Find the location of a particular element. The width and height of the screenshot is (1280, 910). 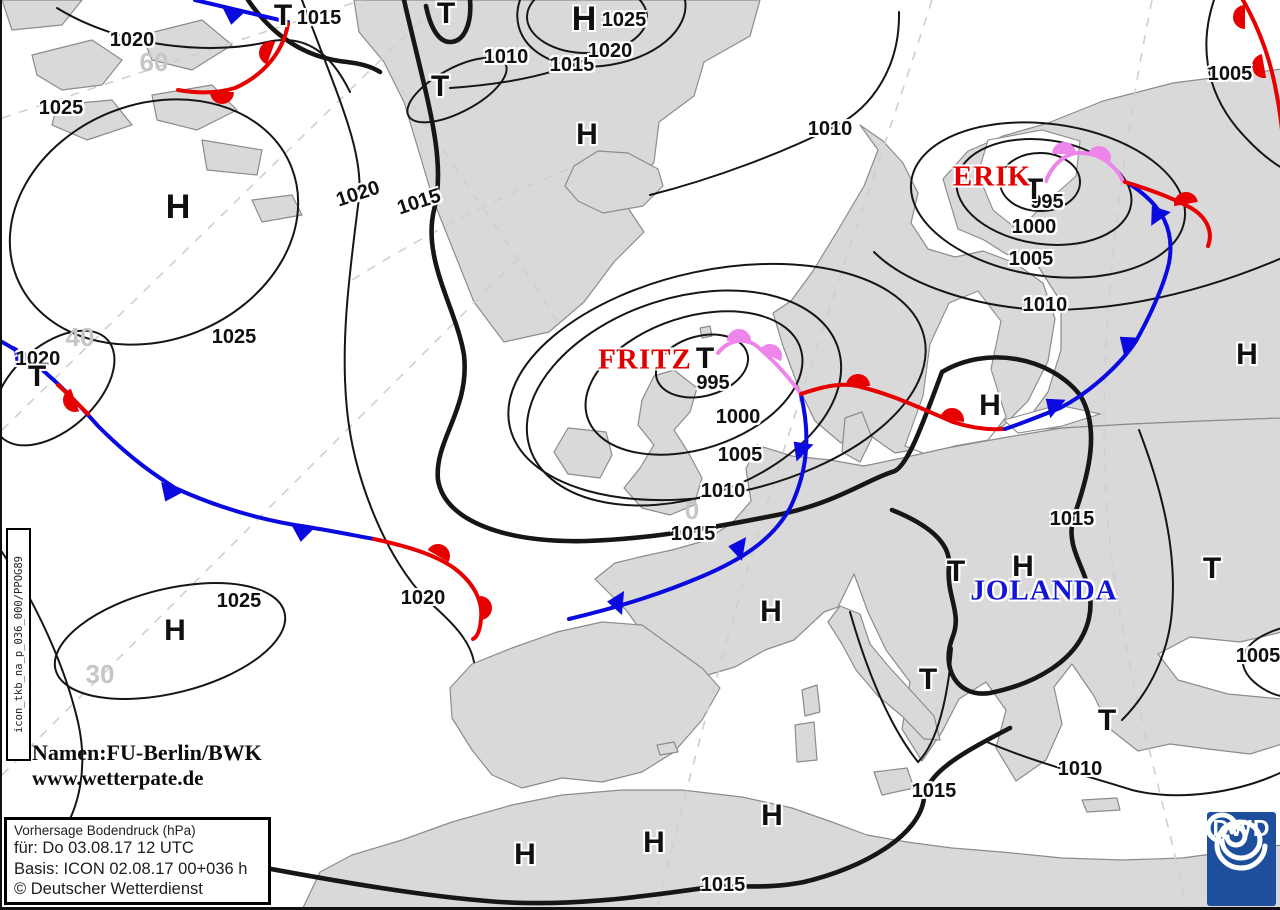

isobar-1000-erik is located at coordinates (1044, 192).